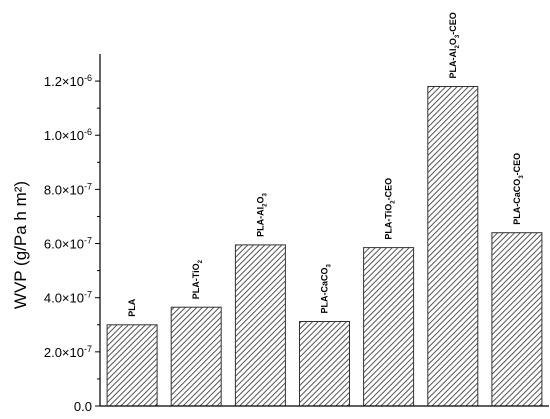  What do you see at coordinates (454, 45) in the screenshot?
I see `bar-label-6: PLA-Al2O3-CEO` at bounding box center [454, 45].